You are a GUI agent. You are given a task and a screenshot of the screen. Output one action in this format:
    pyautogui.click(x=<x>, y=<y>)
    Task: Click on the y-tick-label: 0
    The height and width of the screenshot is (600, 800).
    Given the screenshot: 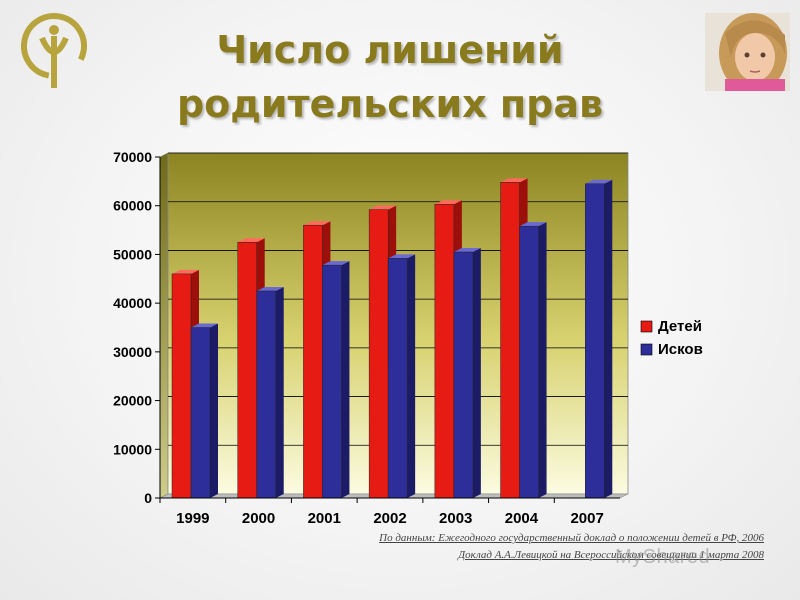 What is the action you would take?
    pyautogui.click(x=148, y=498)
    